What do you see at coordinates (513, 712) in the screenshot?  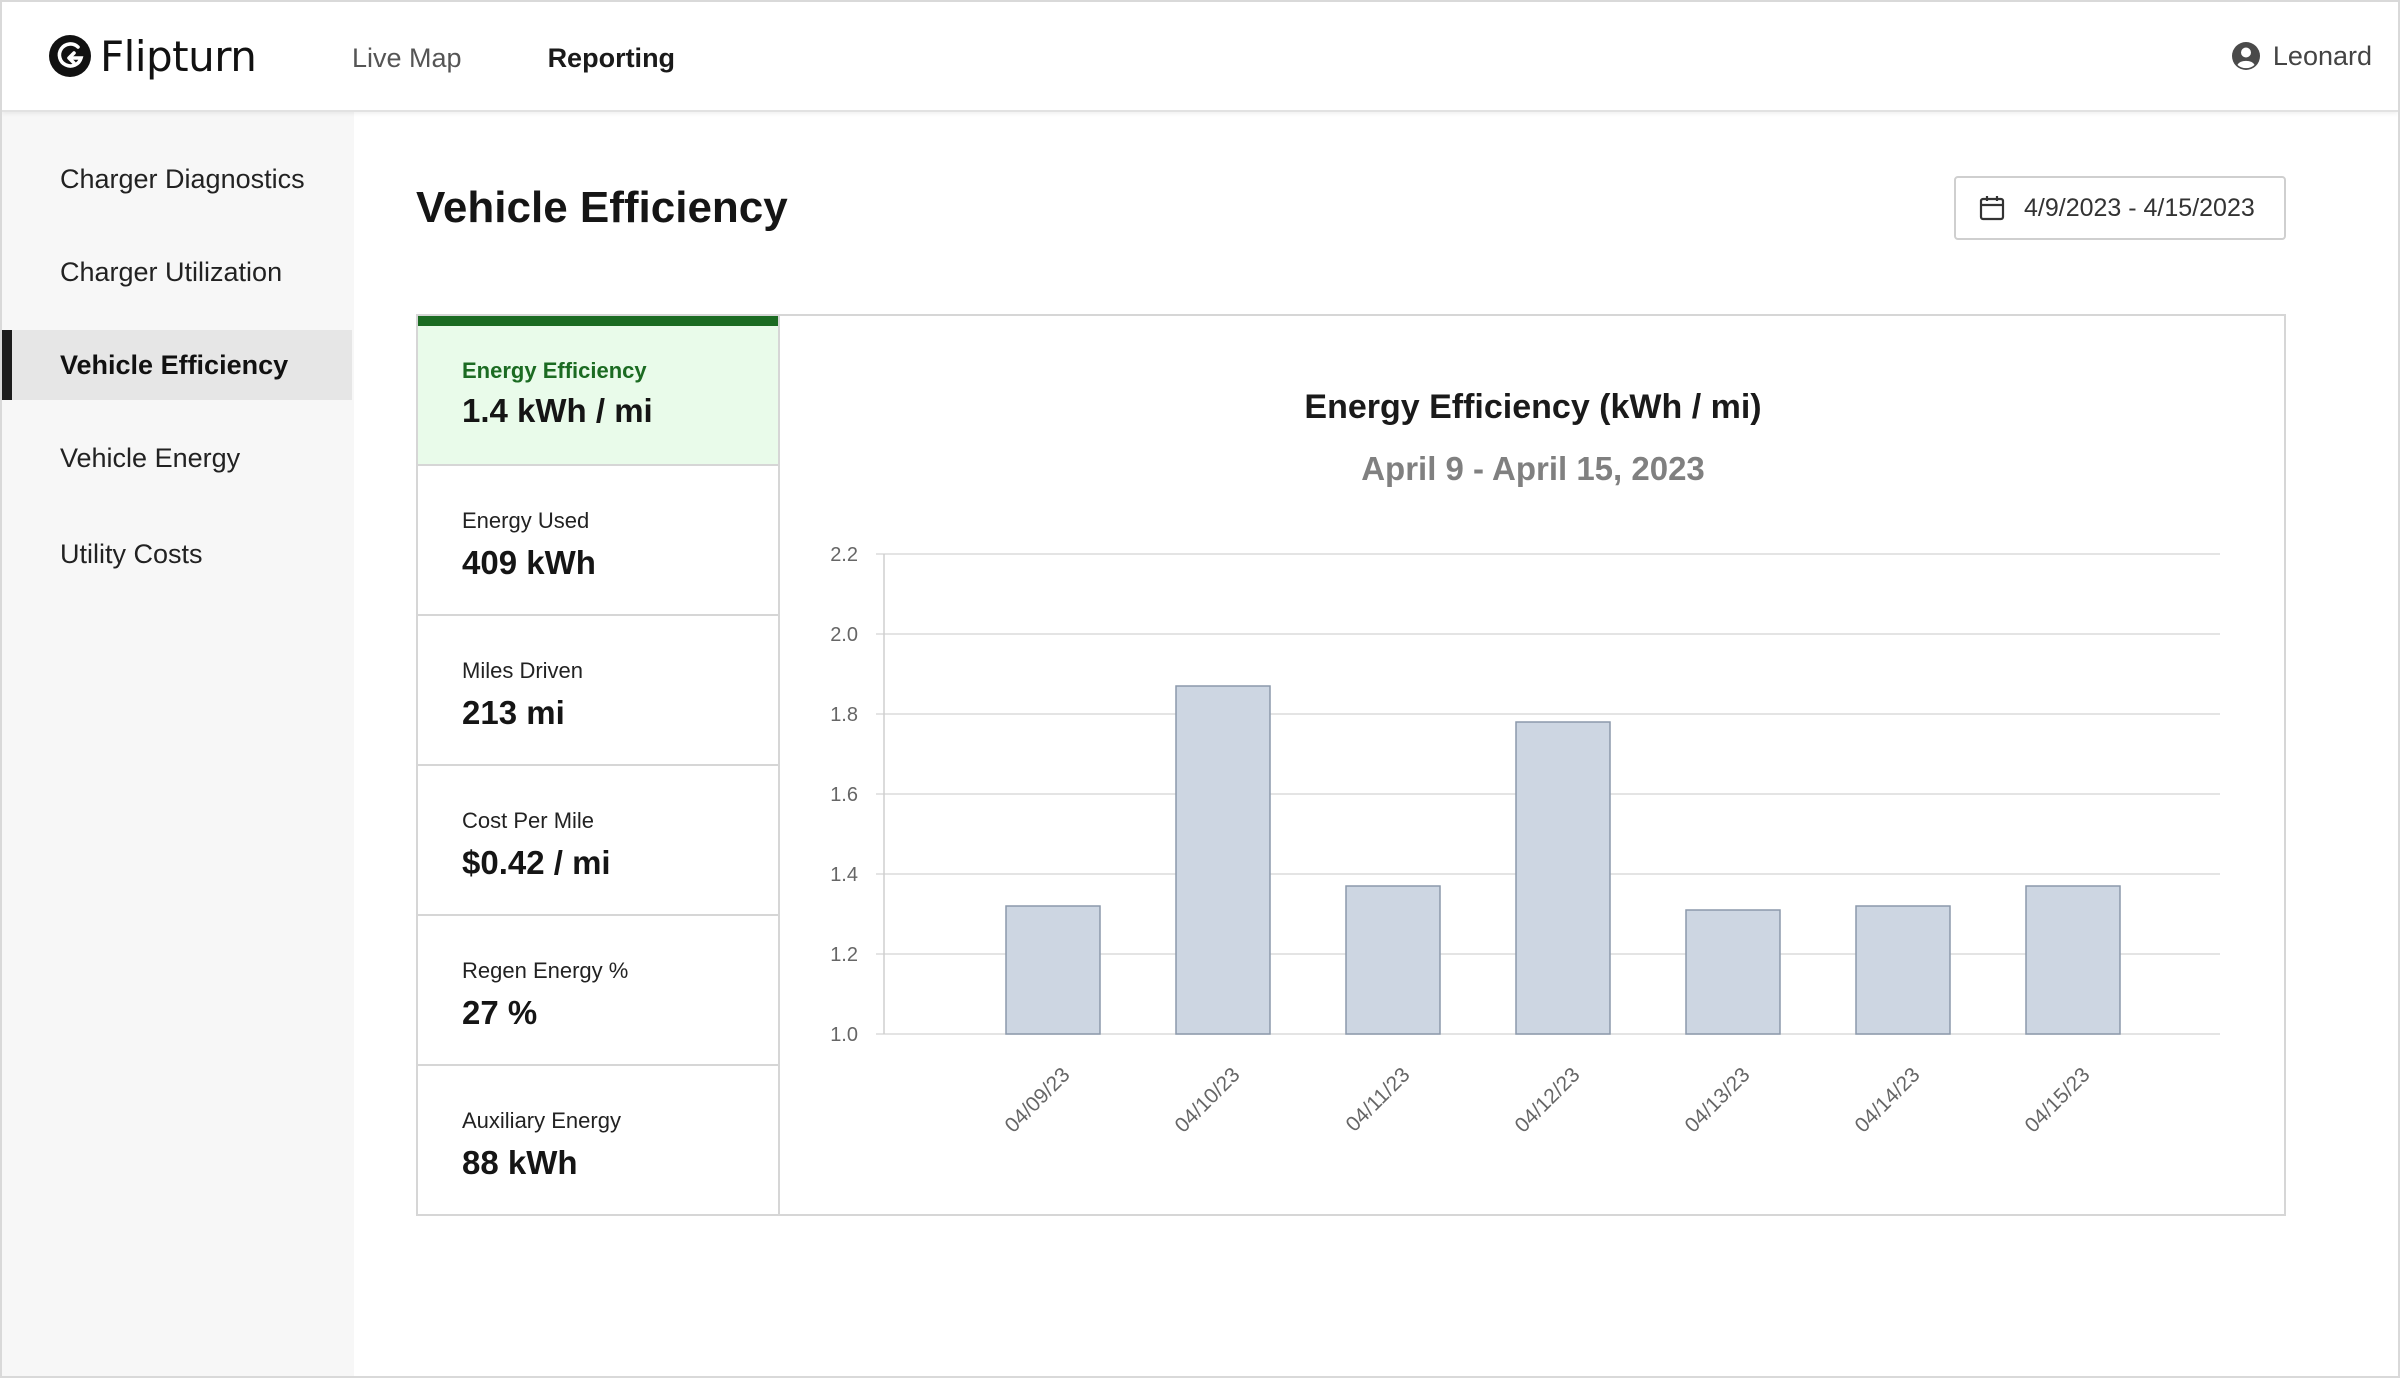 I see `metric-value: 213 mi` at bounding box center [513, 712].